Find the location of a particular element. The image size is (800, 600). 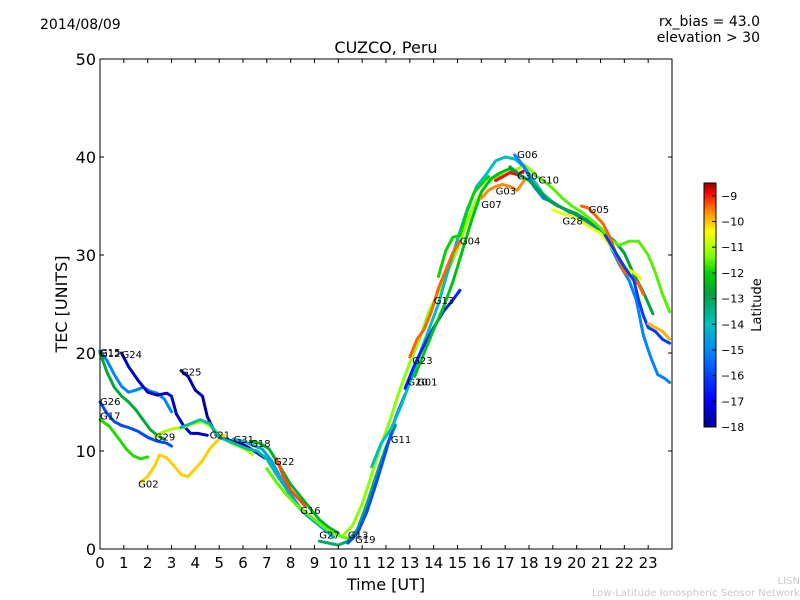

colorbar-tick-label: −15 is located at coordinates (732, 350).